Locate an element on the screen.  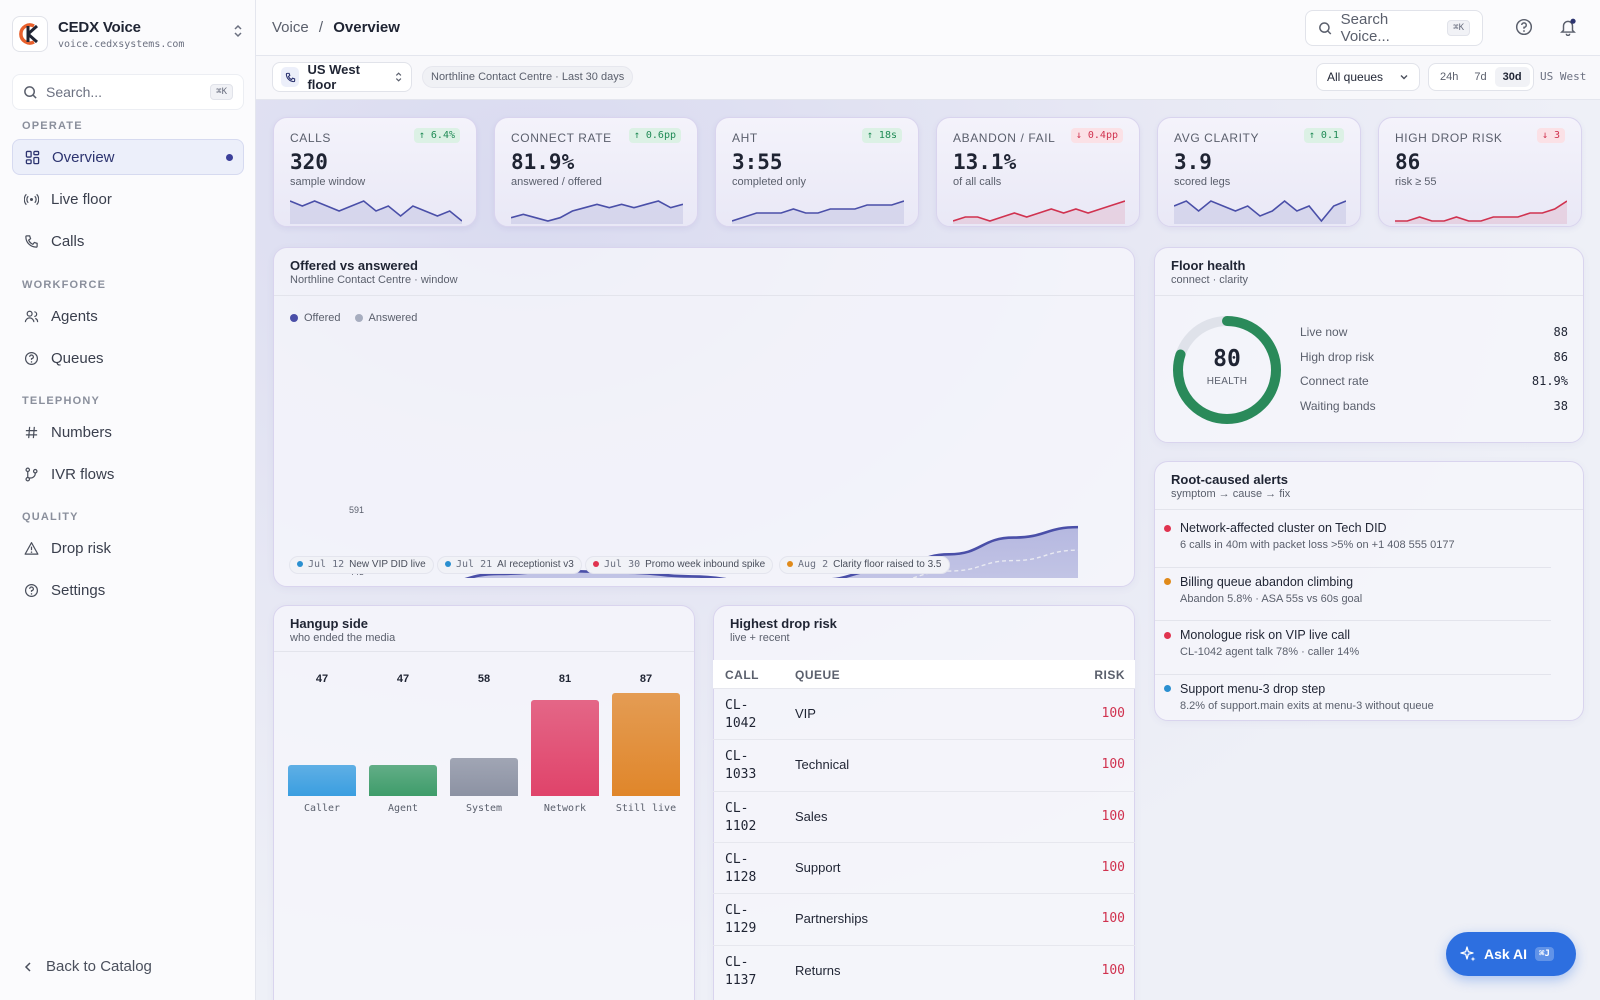
sidebar-item-calls: Calls is located at coordinates (128, 241).